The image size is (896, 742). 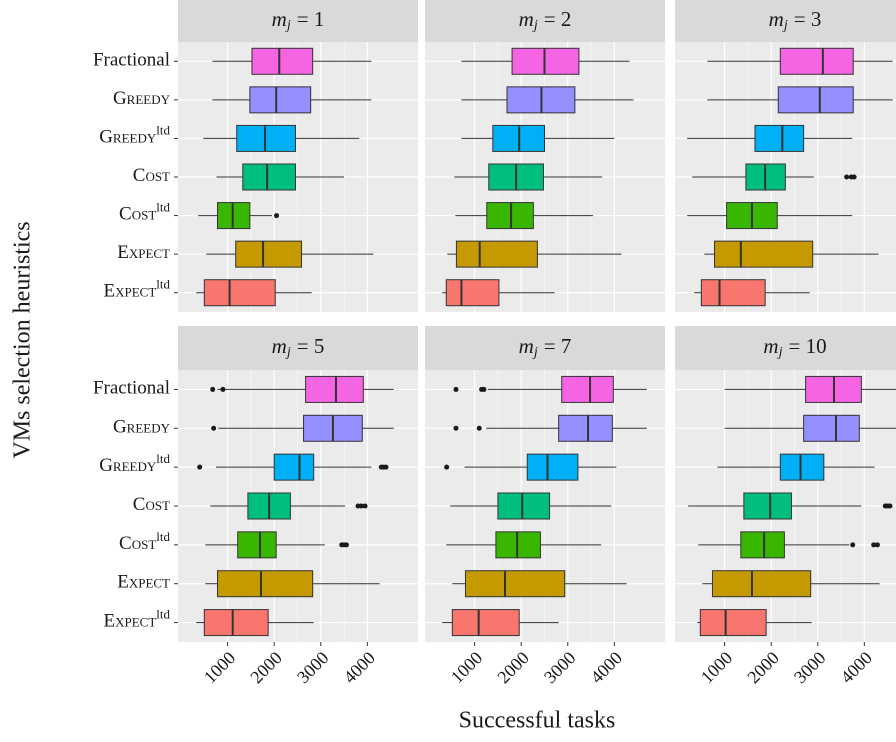 I want to click on y-tick-label-name: Cost, so click(x=137, y=543).